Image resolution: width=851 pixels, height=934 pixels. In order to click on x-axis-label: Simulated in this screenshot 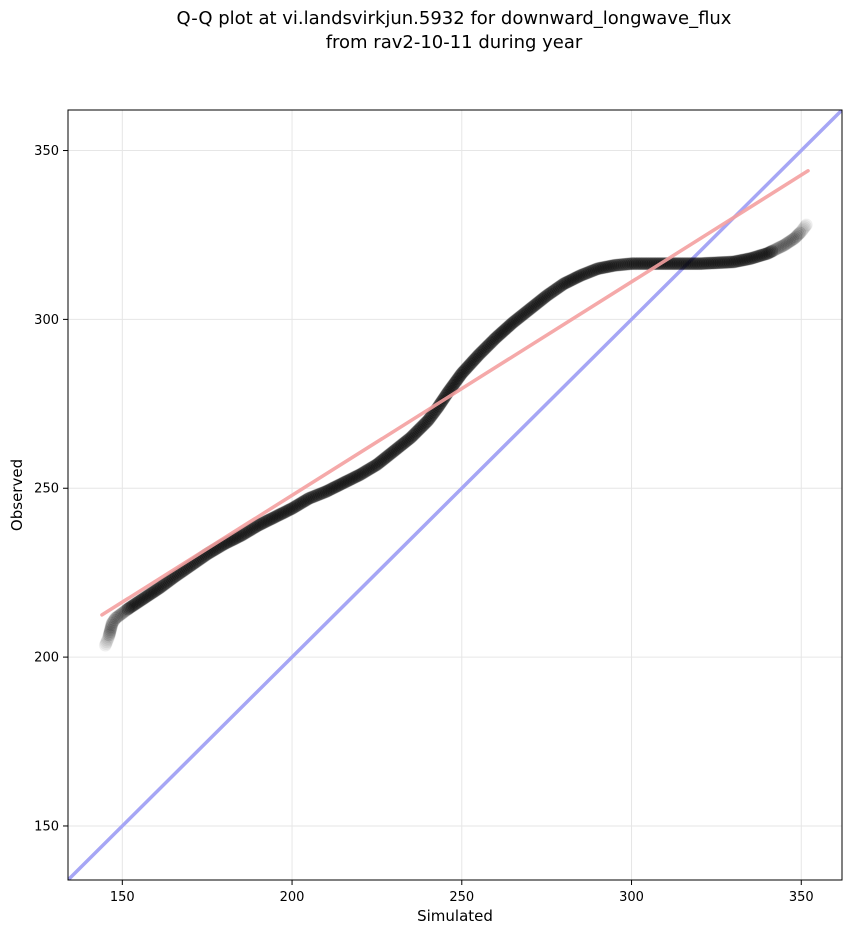, I will do `click(455, 916)`.